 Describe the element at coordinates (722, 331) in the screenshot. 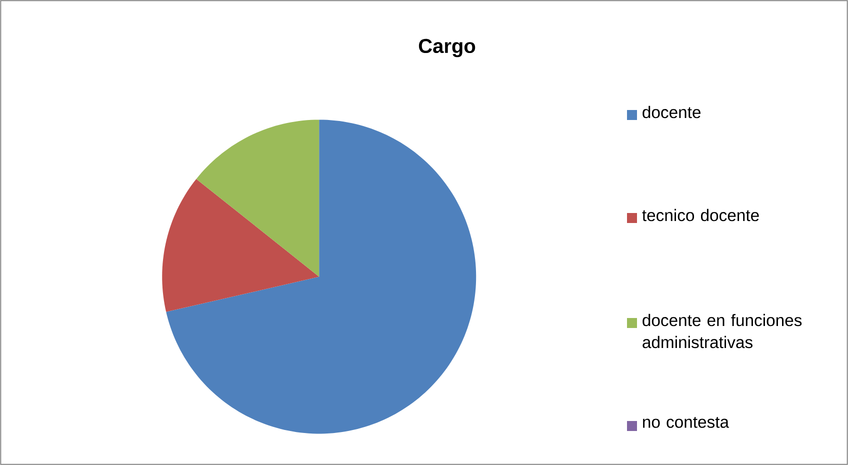

I see `legend-label: docente en funciones administrativas` at that location.